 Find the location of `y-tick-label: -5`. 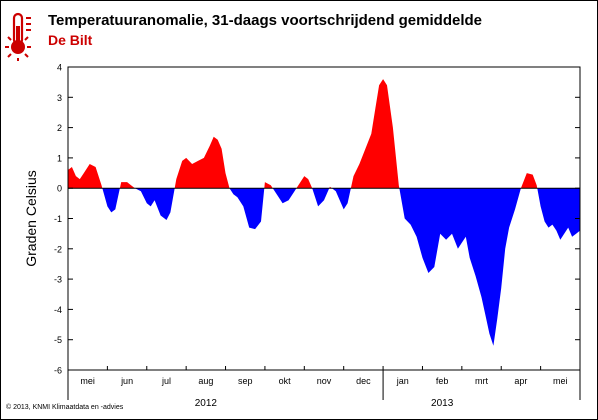

y-tick-label: -5 is located at coordinates (58, 340).